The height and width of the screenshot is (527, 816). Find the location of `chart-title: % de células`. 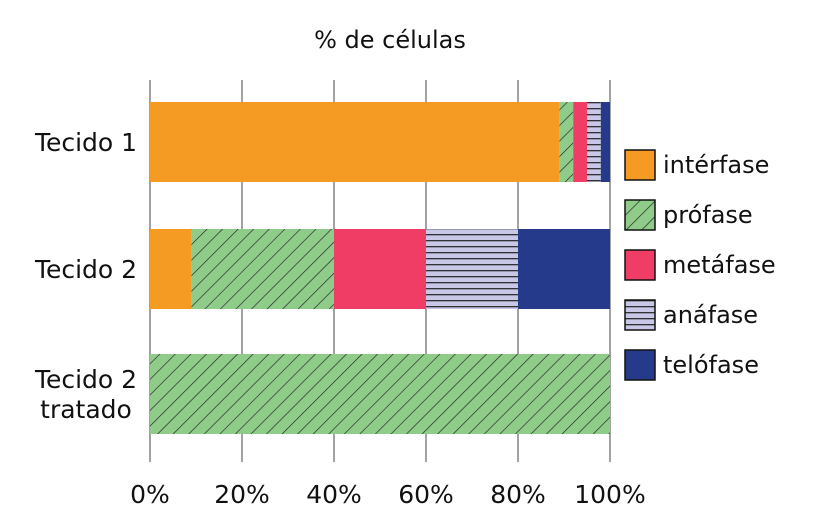

chart-title: % de células is located at coordinates (390, 40).